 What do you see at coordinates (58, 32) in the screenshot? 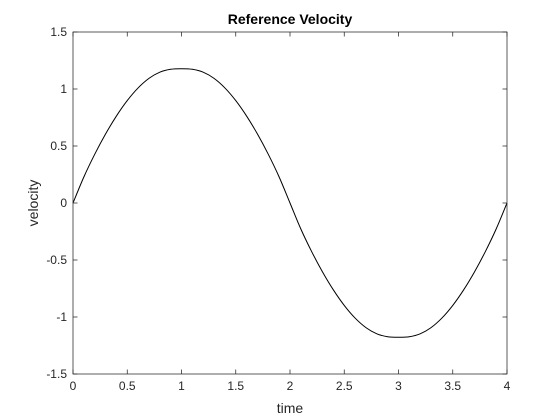
I see `y-tick-label: 1.5` at bounding box center [58, 32].